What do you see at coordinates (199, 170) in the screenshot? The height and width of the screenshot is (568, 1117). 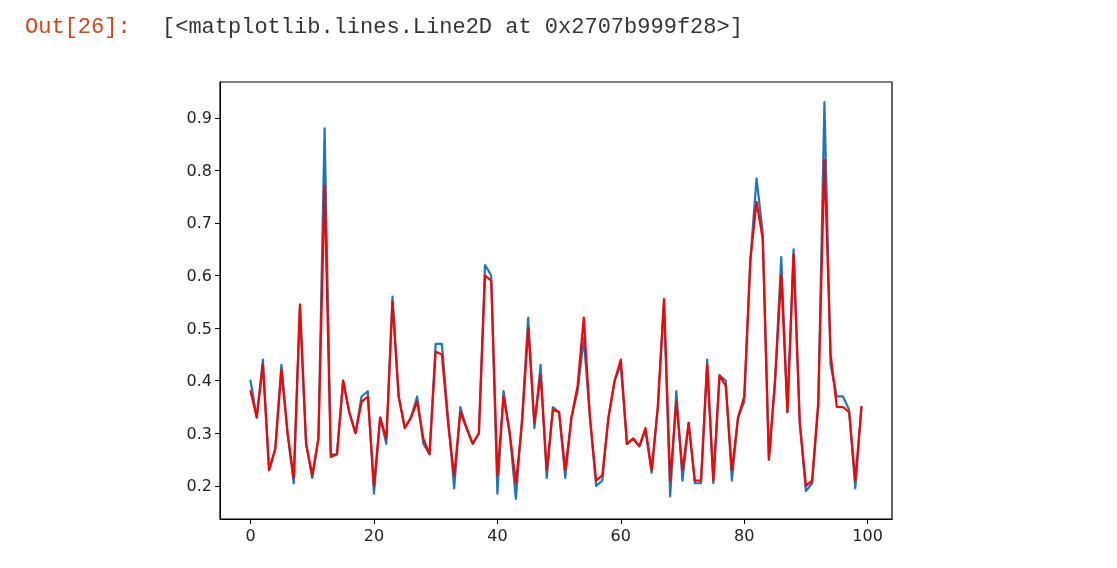 I see `y-tick-label: 0.8` at bounding box center [199, 170].